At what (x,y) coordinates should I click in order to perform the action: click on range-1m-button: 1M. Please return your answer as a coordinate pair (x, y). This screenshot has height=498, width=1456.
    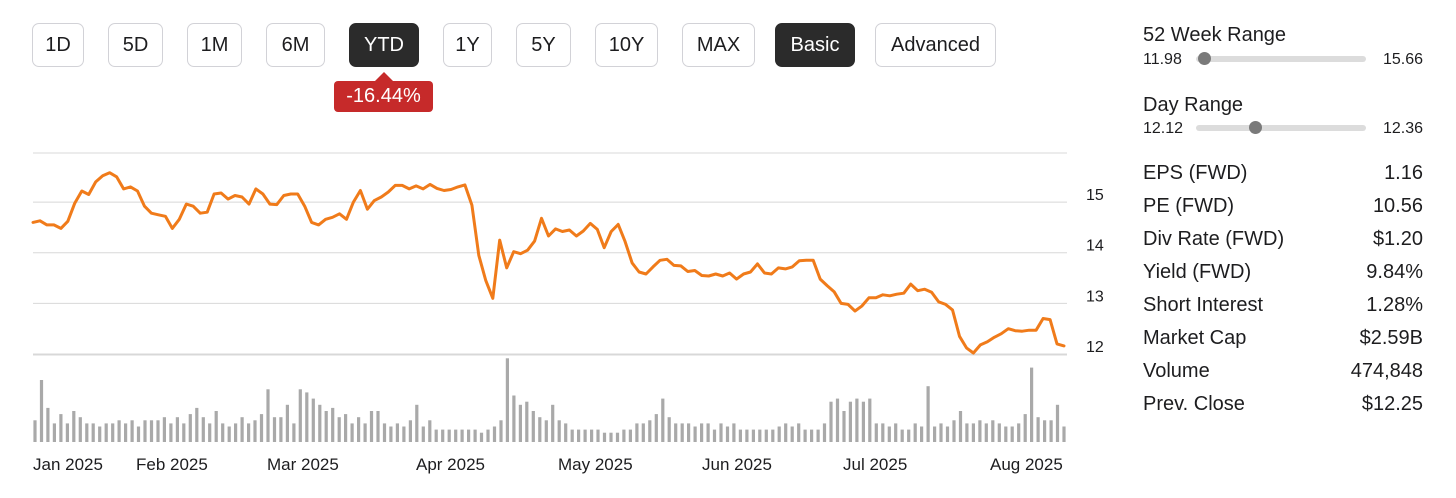
    Looking at the image, I should click on (214, 45).